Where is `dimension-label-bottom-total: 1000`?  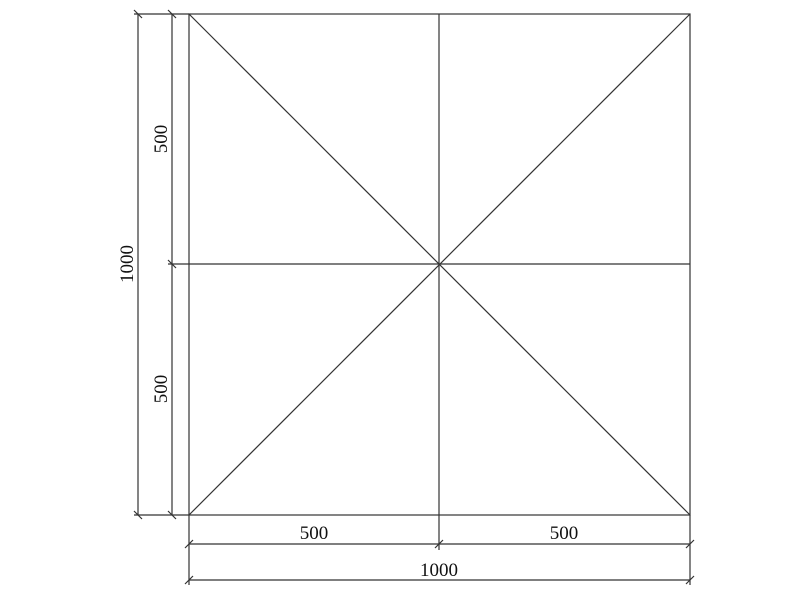 dimension-label-bottom-total: 1000 is located at coordinates (439, 570).